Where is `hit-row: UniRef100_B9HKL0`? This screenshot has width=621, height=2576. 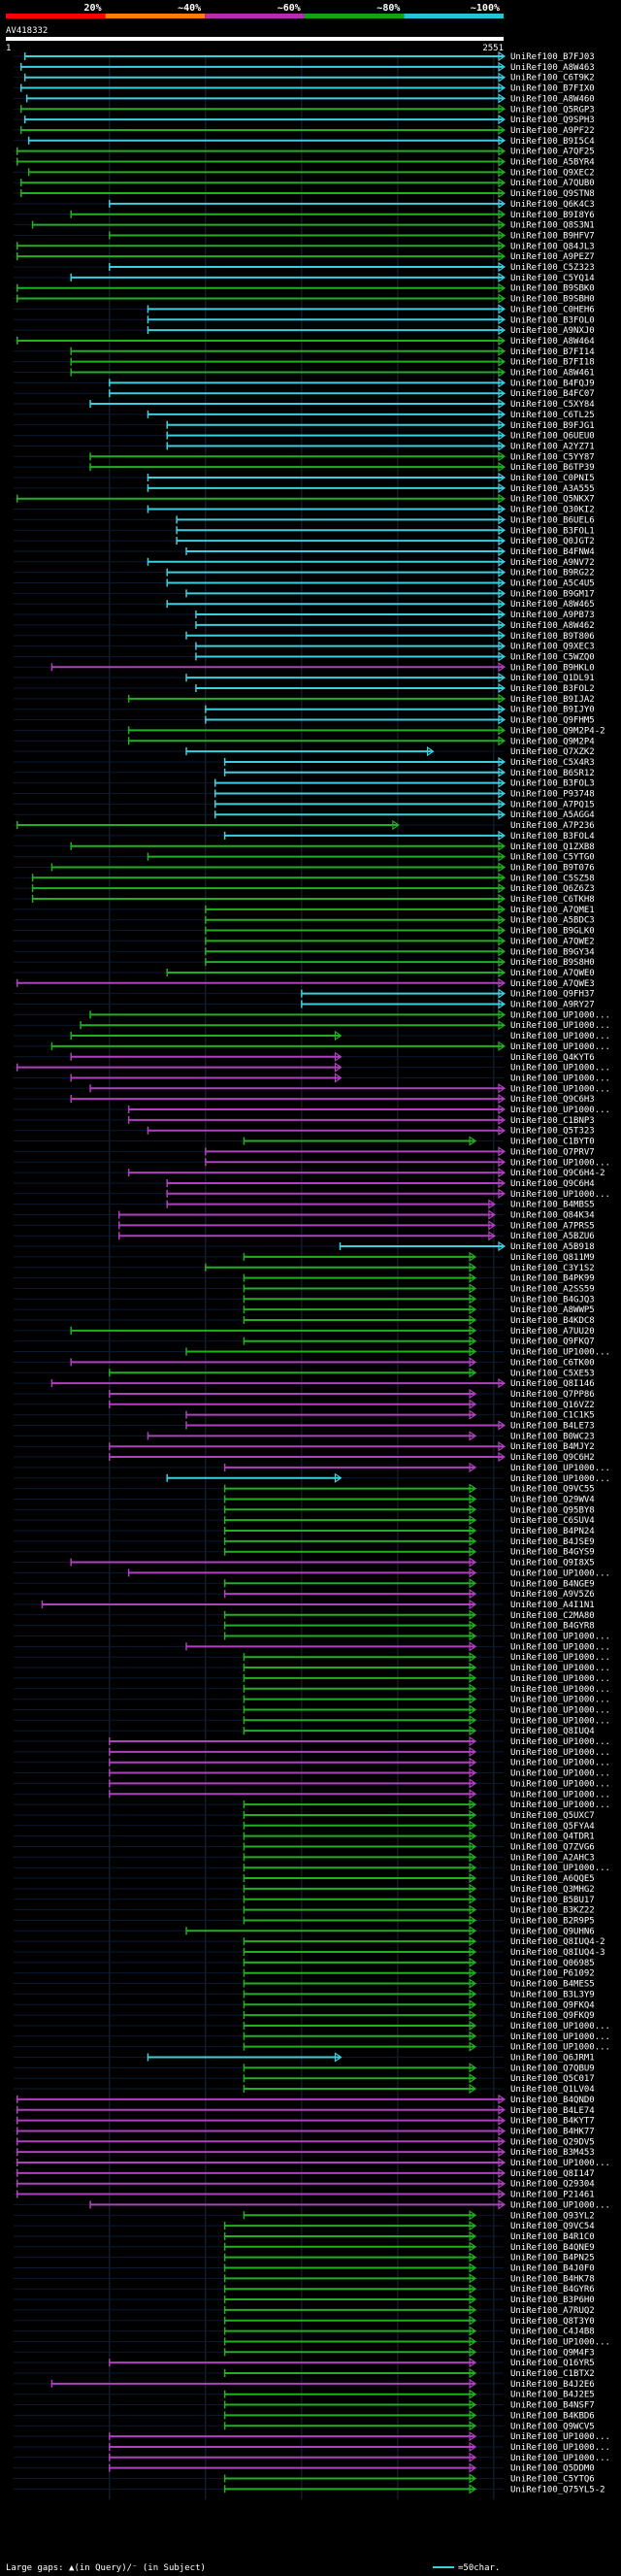 hit-row: UniRef100_B9HKL0 is located at coordinates (304, 667).